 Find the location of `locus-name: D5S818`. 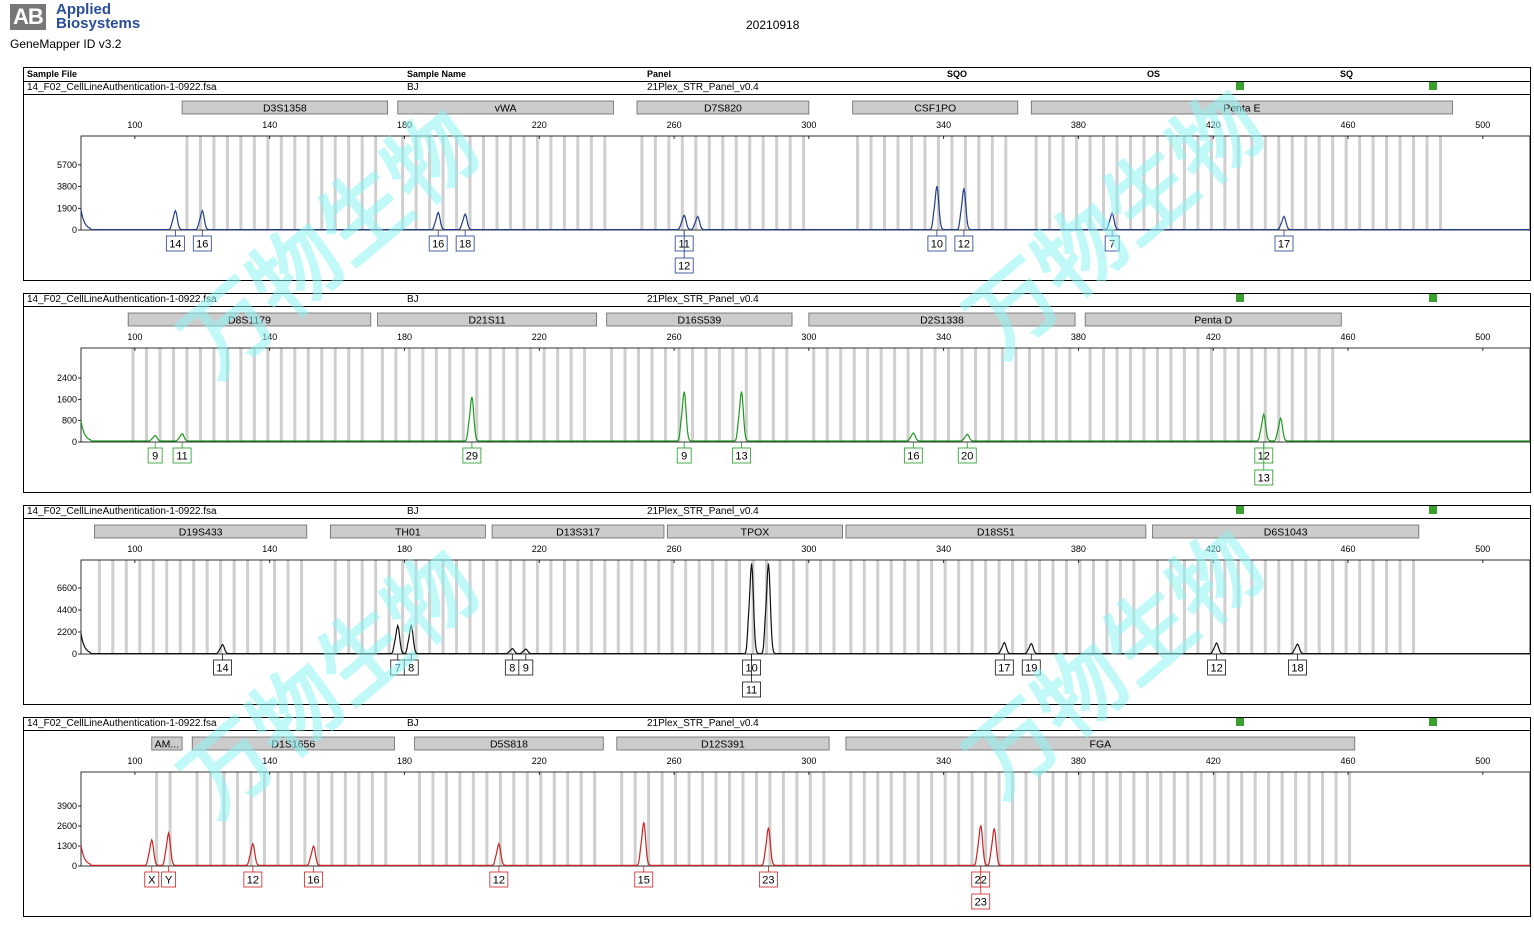

locus-name: D5S818 is located at coordinates (509, 745).